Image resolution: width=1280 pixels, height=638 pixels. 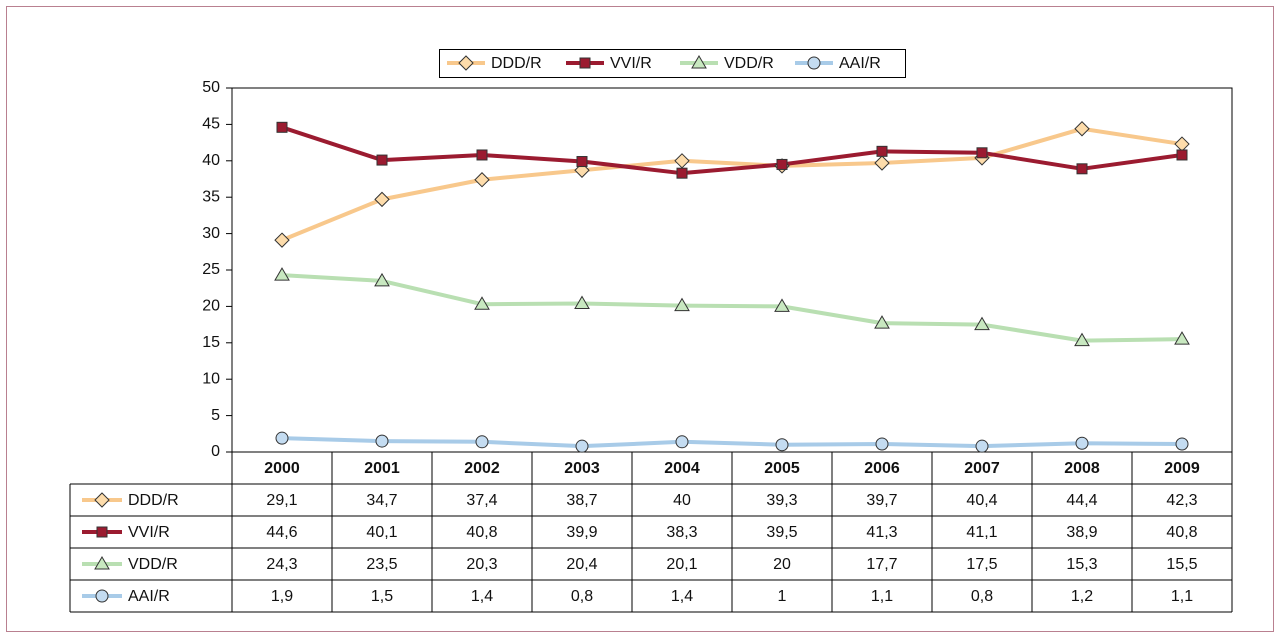 I want to click on y-tick-label: 5, so click(x=215, y=415).